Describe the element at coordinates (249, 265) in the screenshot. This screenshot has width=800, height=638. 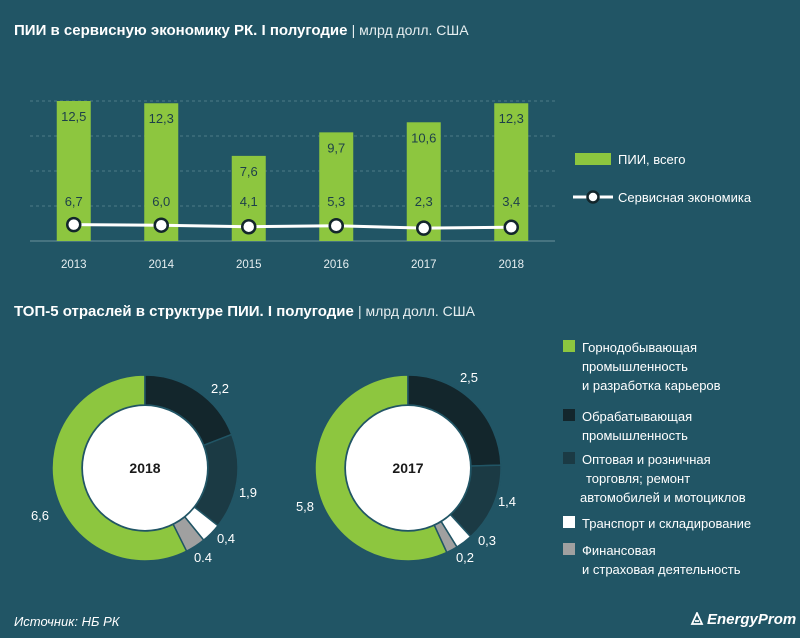
I see `x-tick-label: 2015` at that location.